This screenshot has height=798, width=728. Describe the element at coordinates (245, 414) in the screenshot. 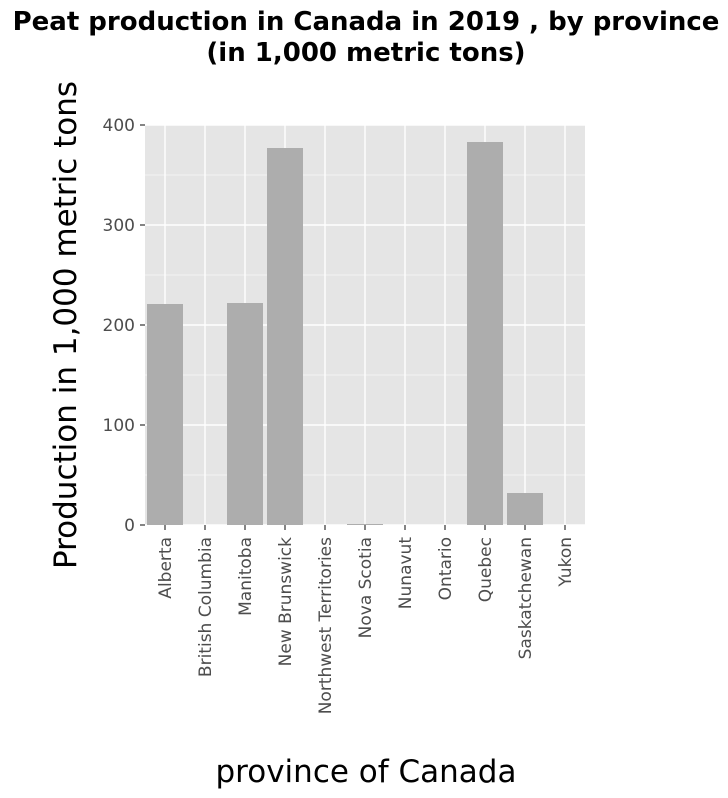

I see `bar-manitoba` at that location.